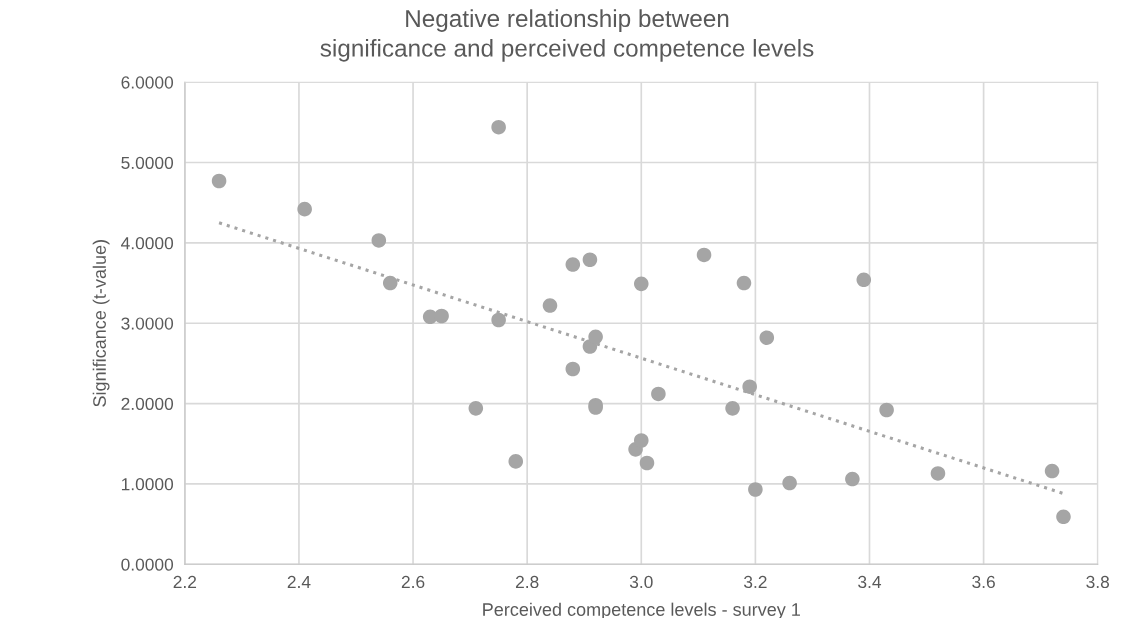 Image resolution: width=1134 pixels, height=618 pixels. I want to click on y-tick-label: 5.0000, so click(147, 162).